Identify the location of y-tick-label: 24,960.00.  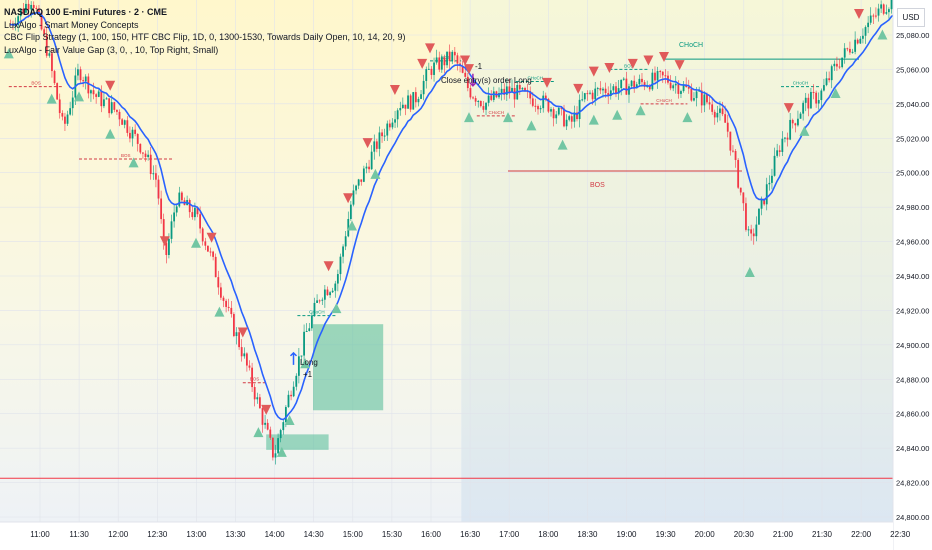
(912, 242).